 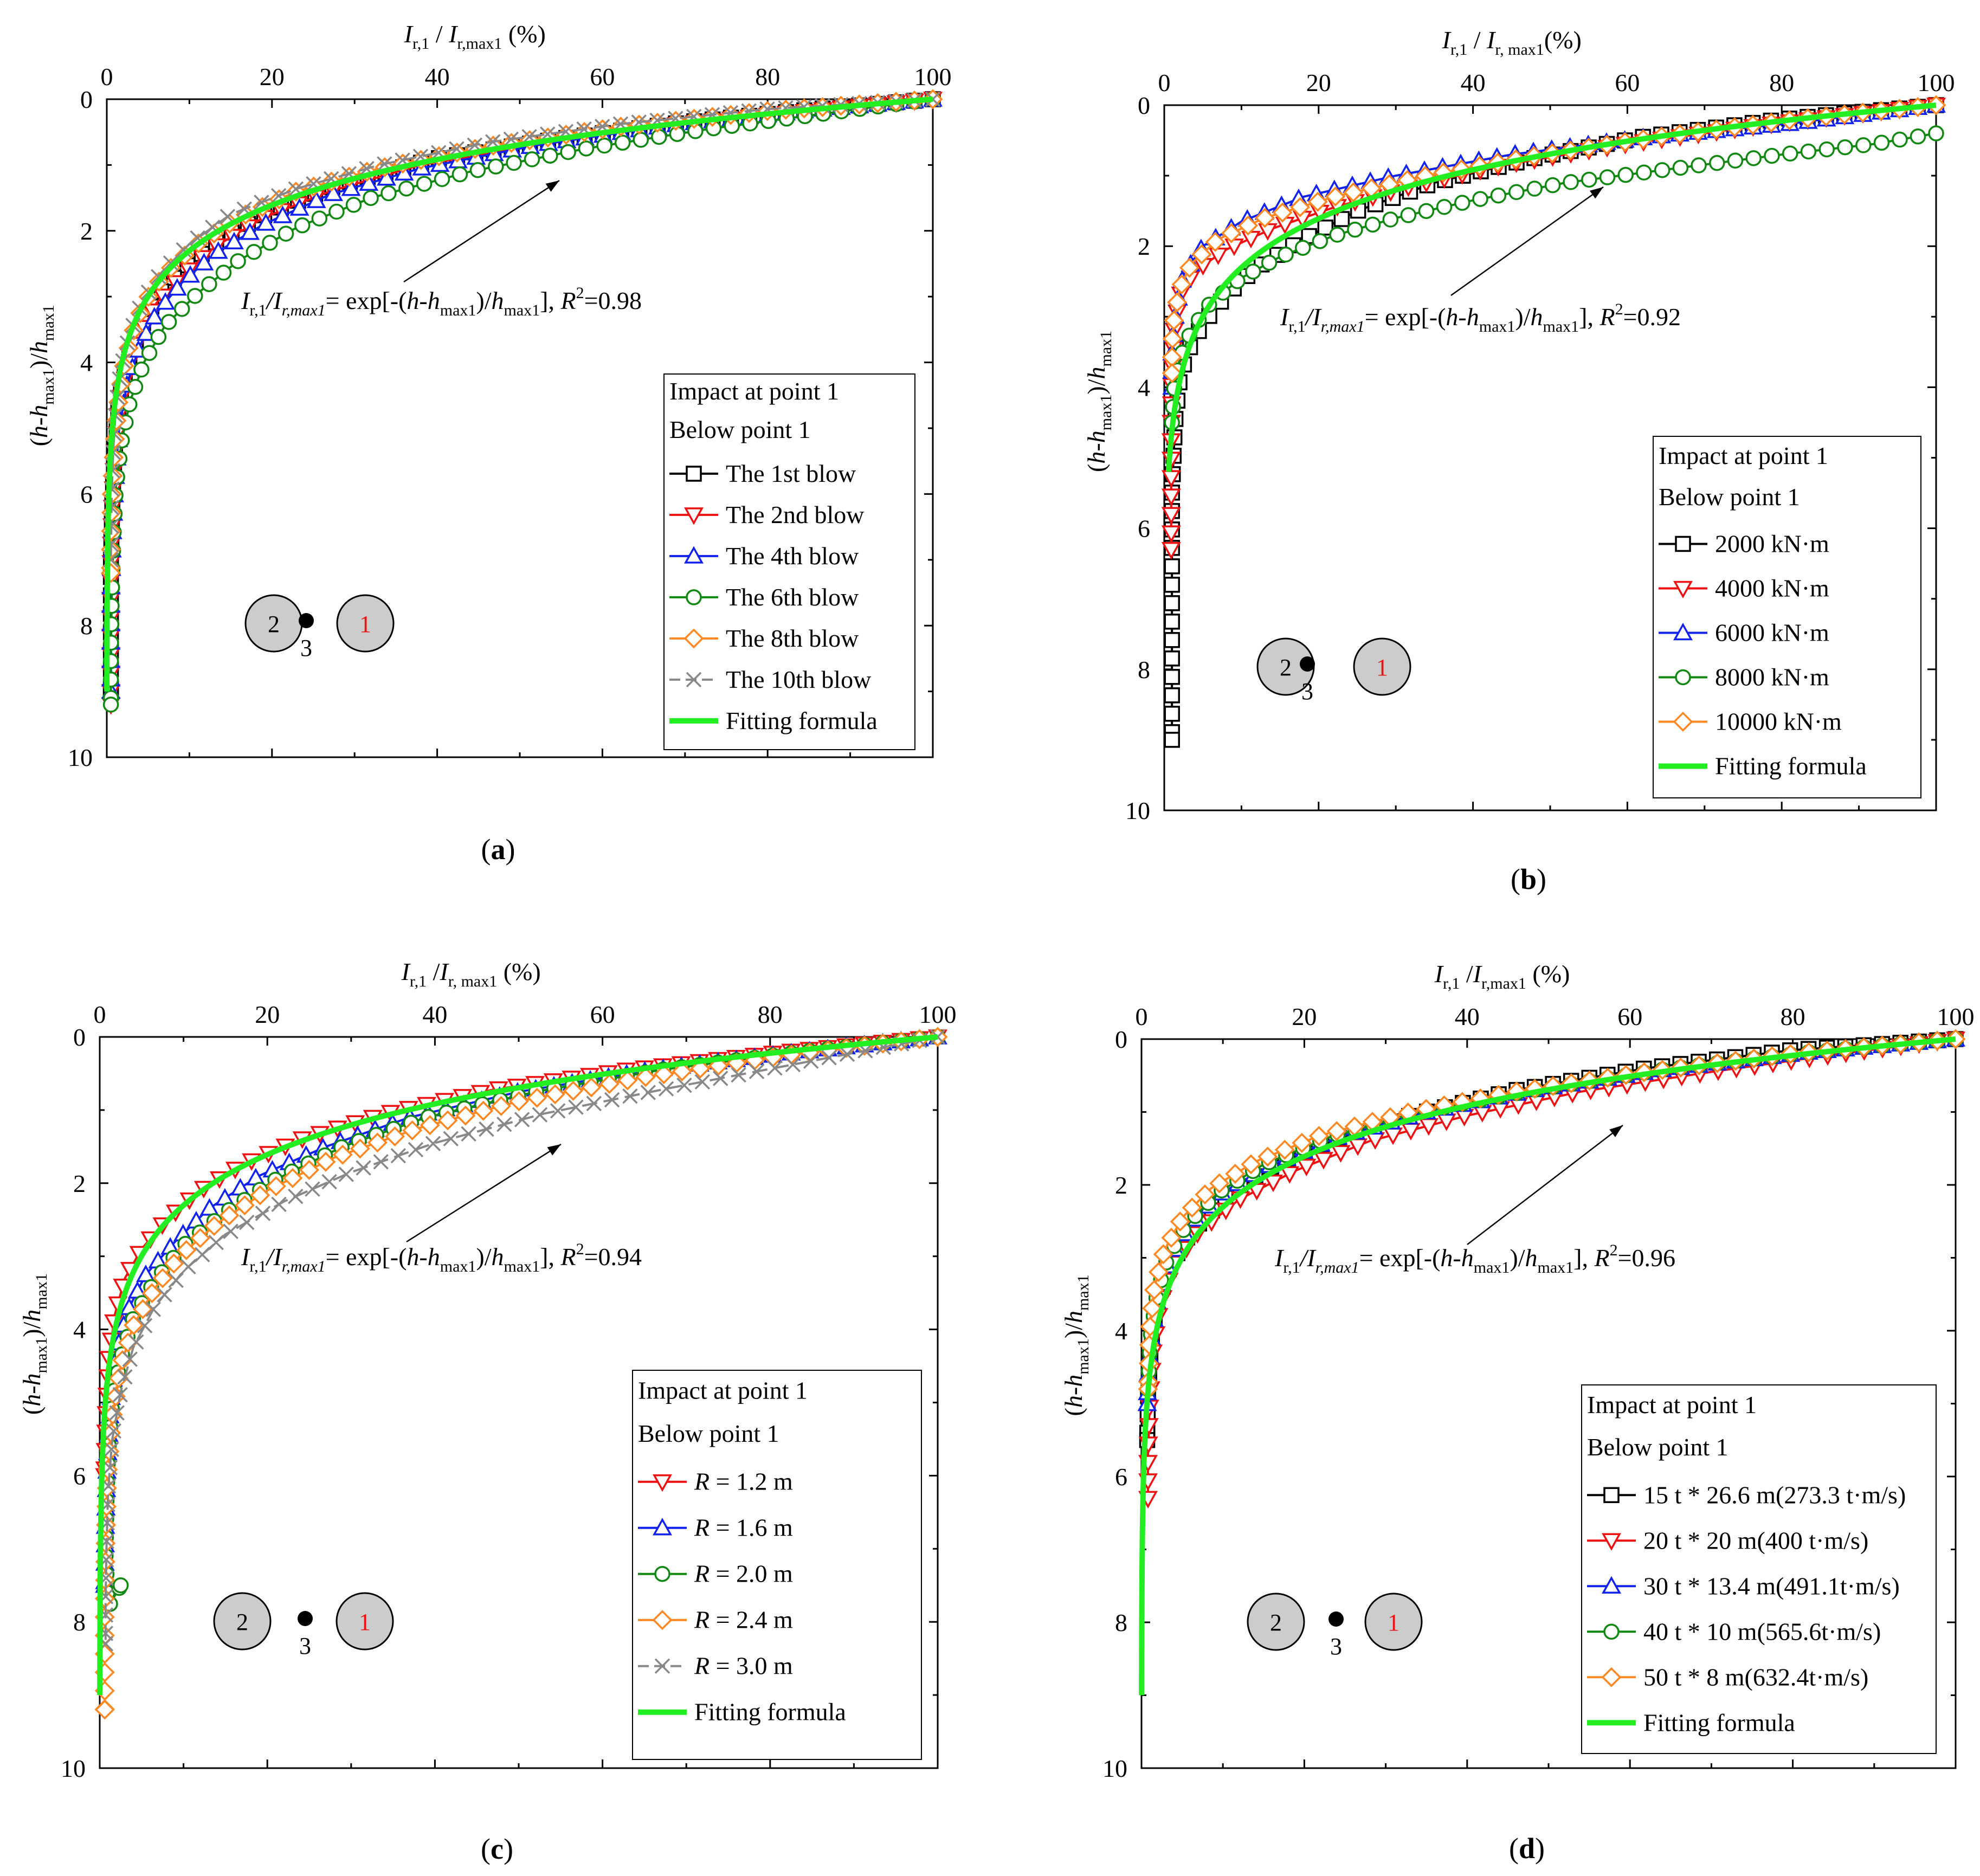 I want to click on series-line, so click(x=1554, y=277).